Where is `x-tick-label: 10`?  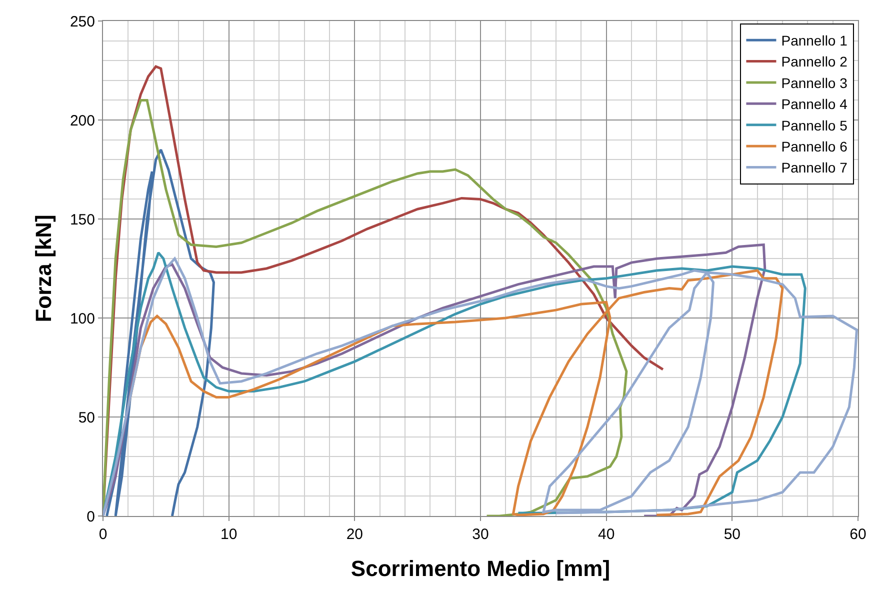 x-tick-label: 10 is located at coordinates (229, 534).